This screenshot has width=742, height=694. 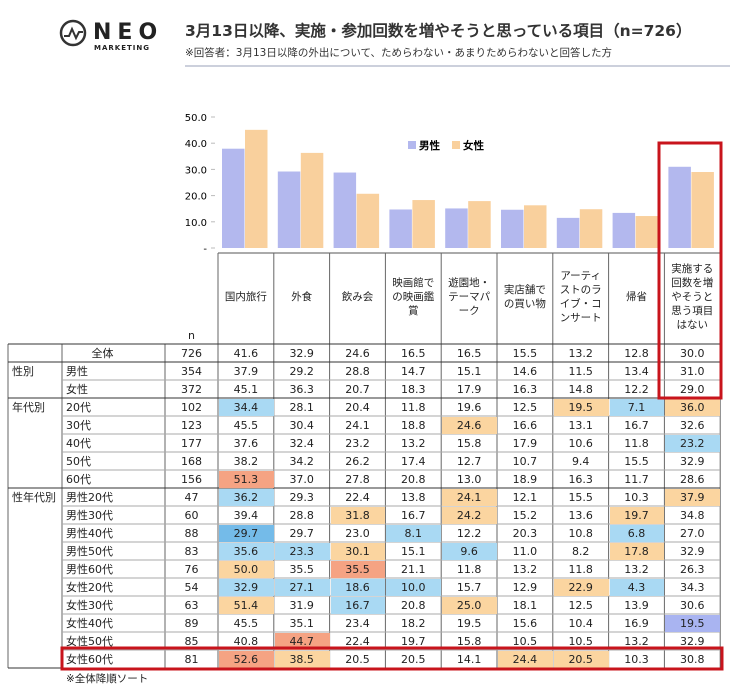 I want to click on group-label: 年代別, so click(x=28, y=407).